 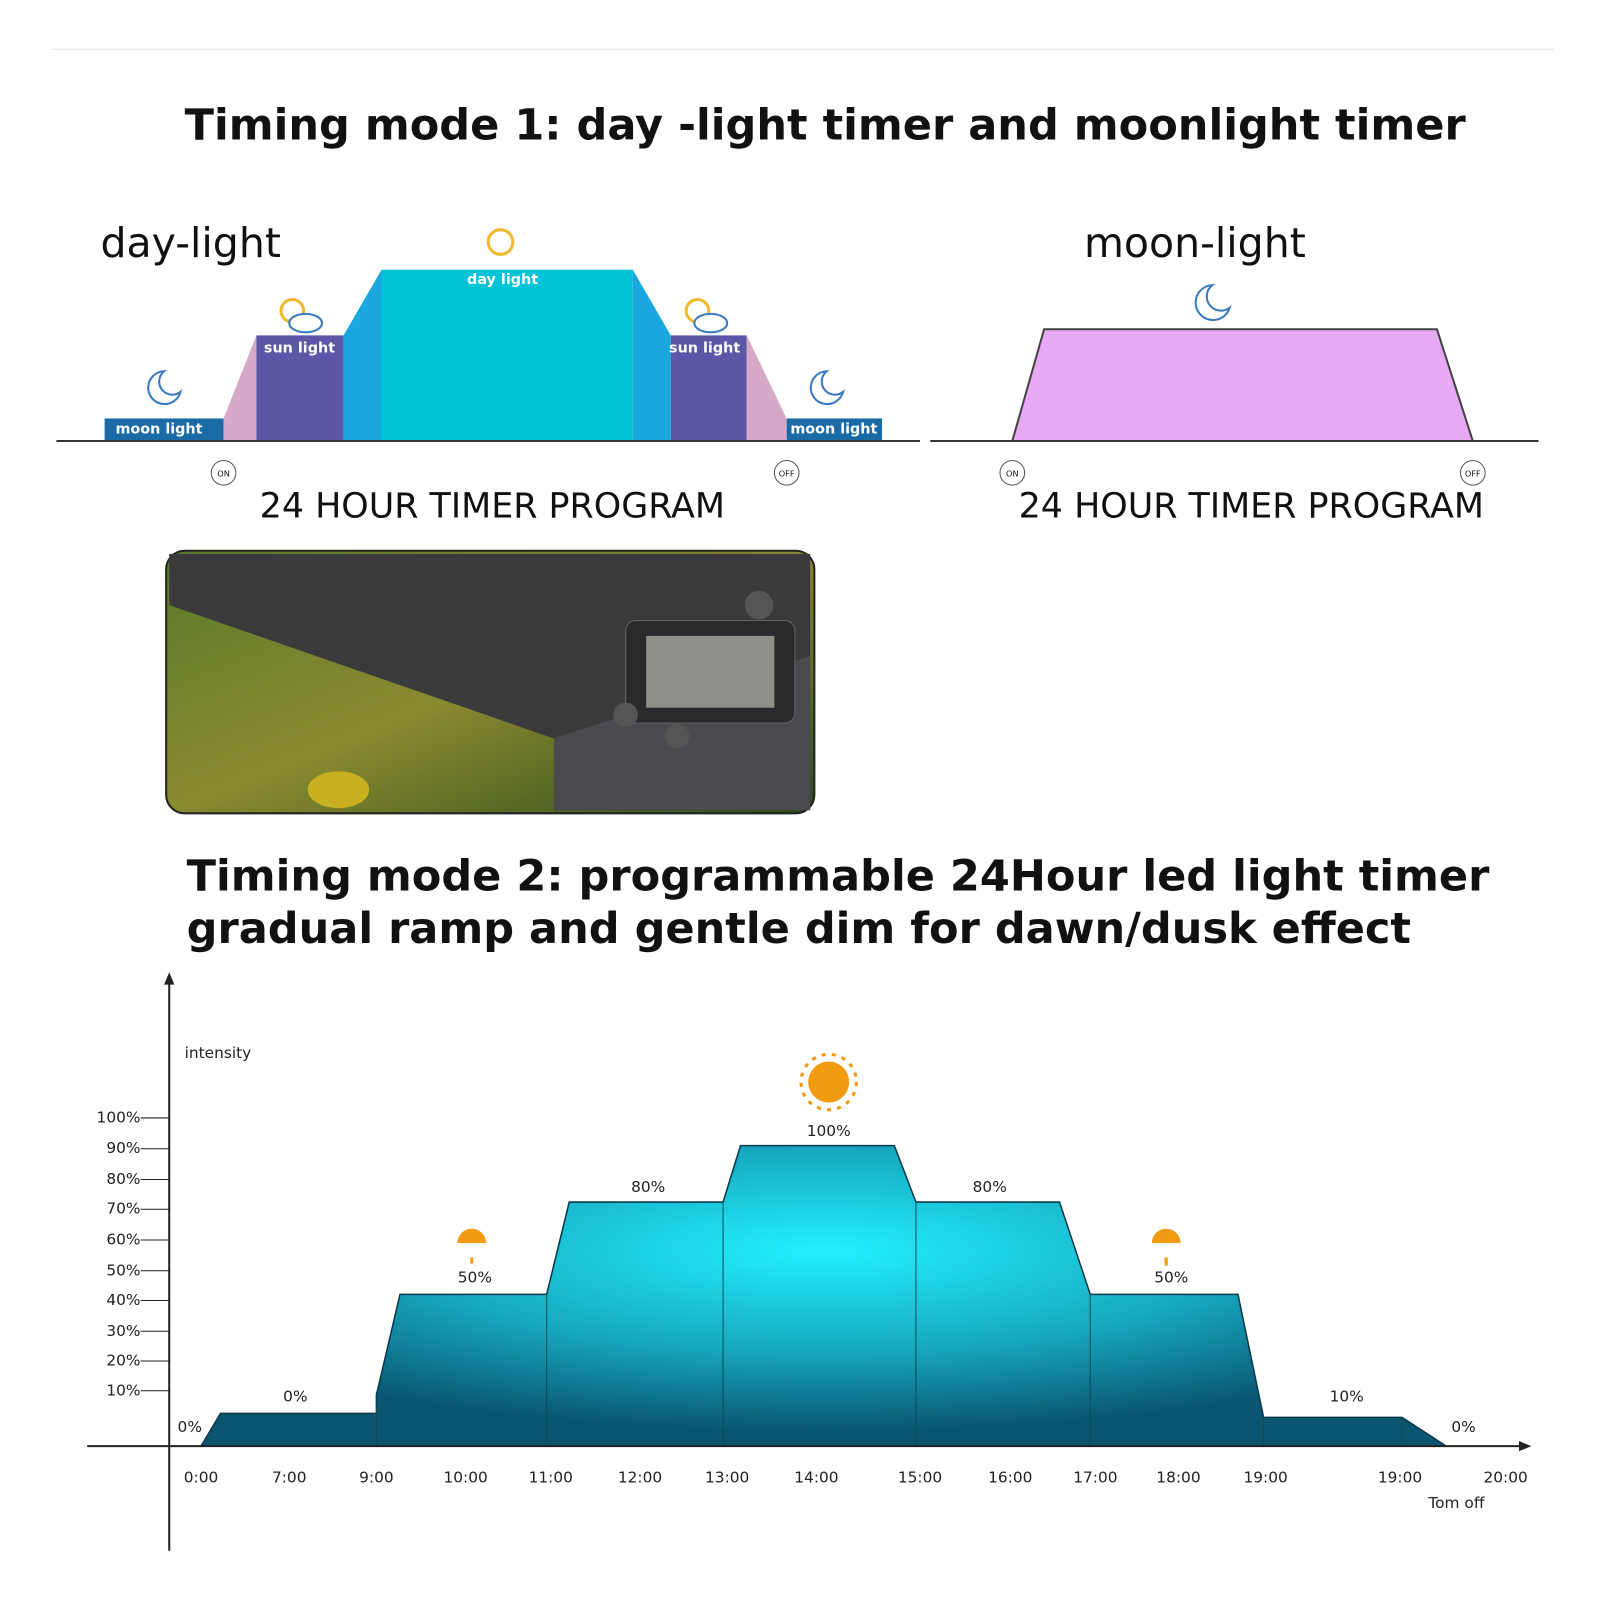 I want to click on x-tick-label: 14:00, so click(x=816, y=1477).